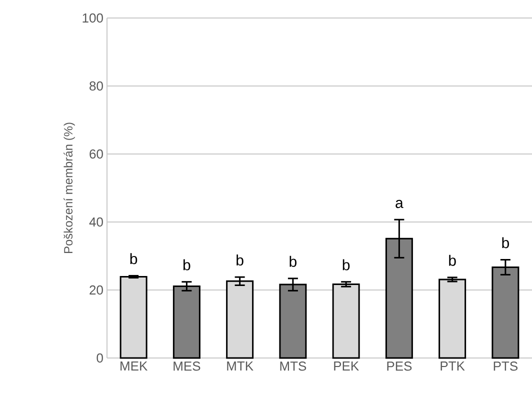  Describe the element at coordinates (134, 366) in the screenshot. I see `x-tick-label: MEK` at that location.